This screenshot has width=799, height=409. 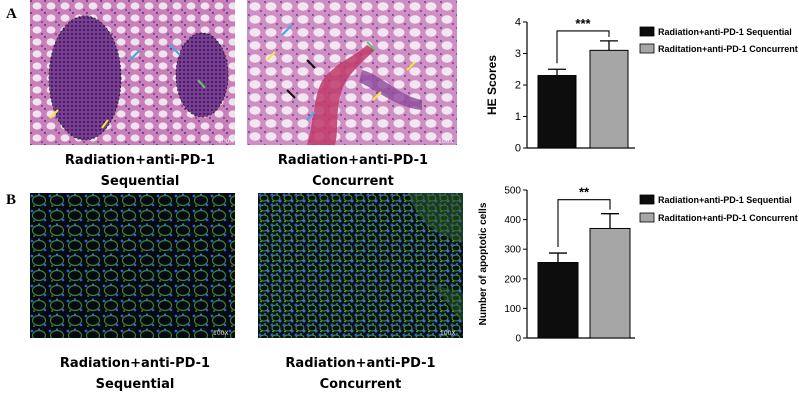 What do you see at coordinates (132, 72) in the screenshot?
I see `he-micrograph-sequential` at bounding box center [132, 72].